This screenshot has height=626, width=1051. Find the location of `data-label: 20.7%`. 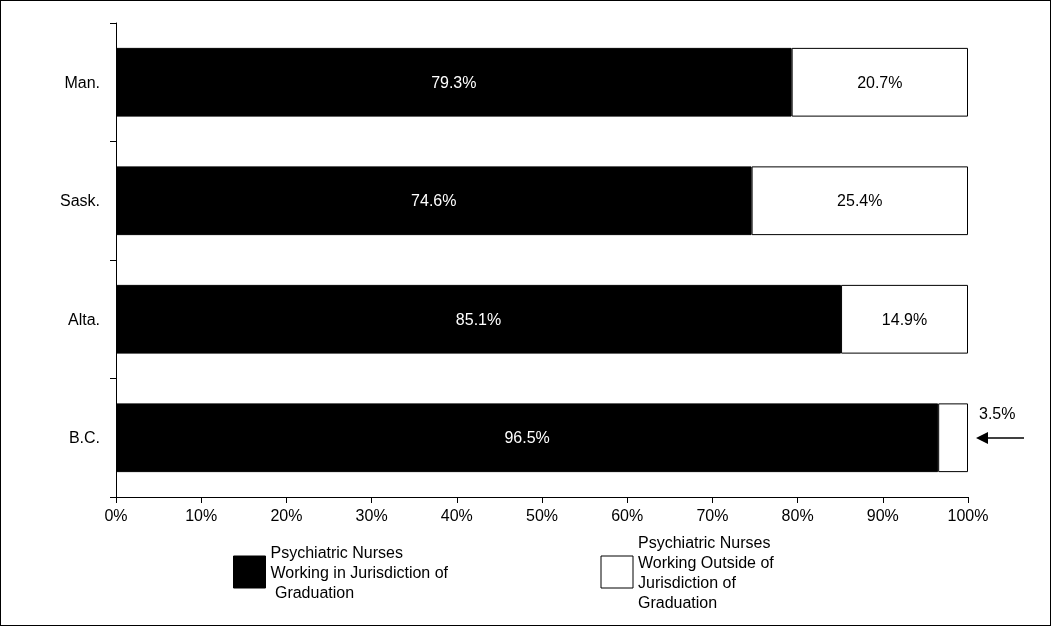

data-label: 20.7% is located at coordinates (880, 82).